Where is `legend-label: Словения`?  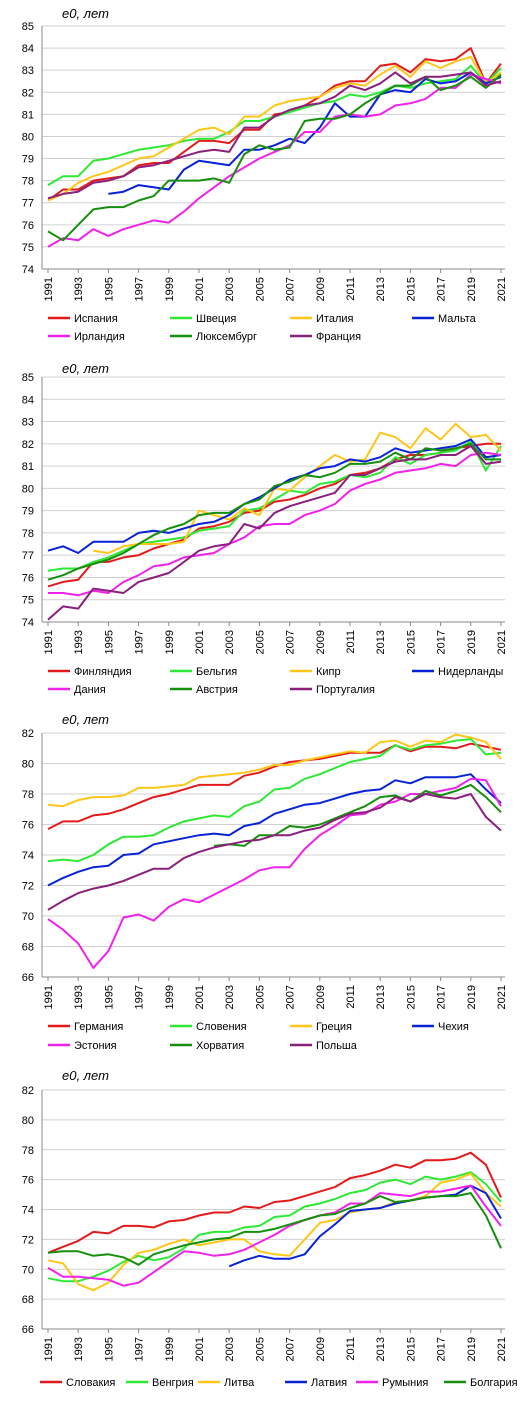
legend-label: Словения is located at coordinates (221, 1027).